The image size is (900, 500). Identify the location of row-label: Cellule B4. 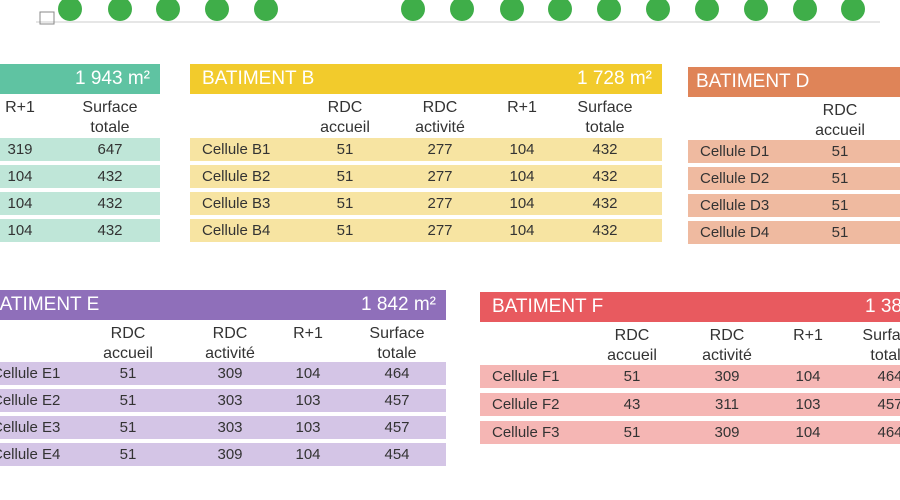
(236, 230).